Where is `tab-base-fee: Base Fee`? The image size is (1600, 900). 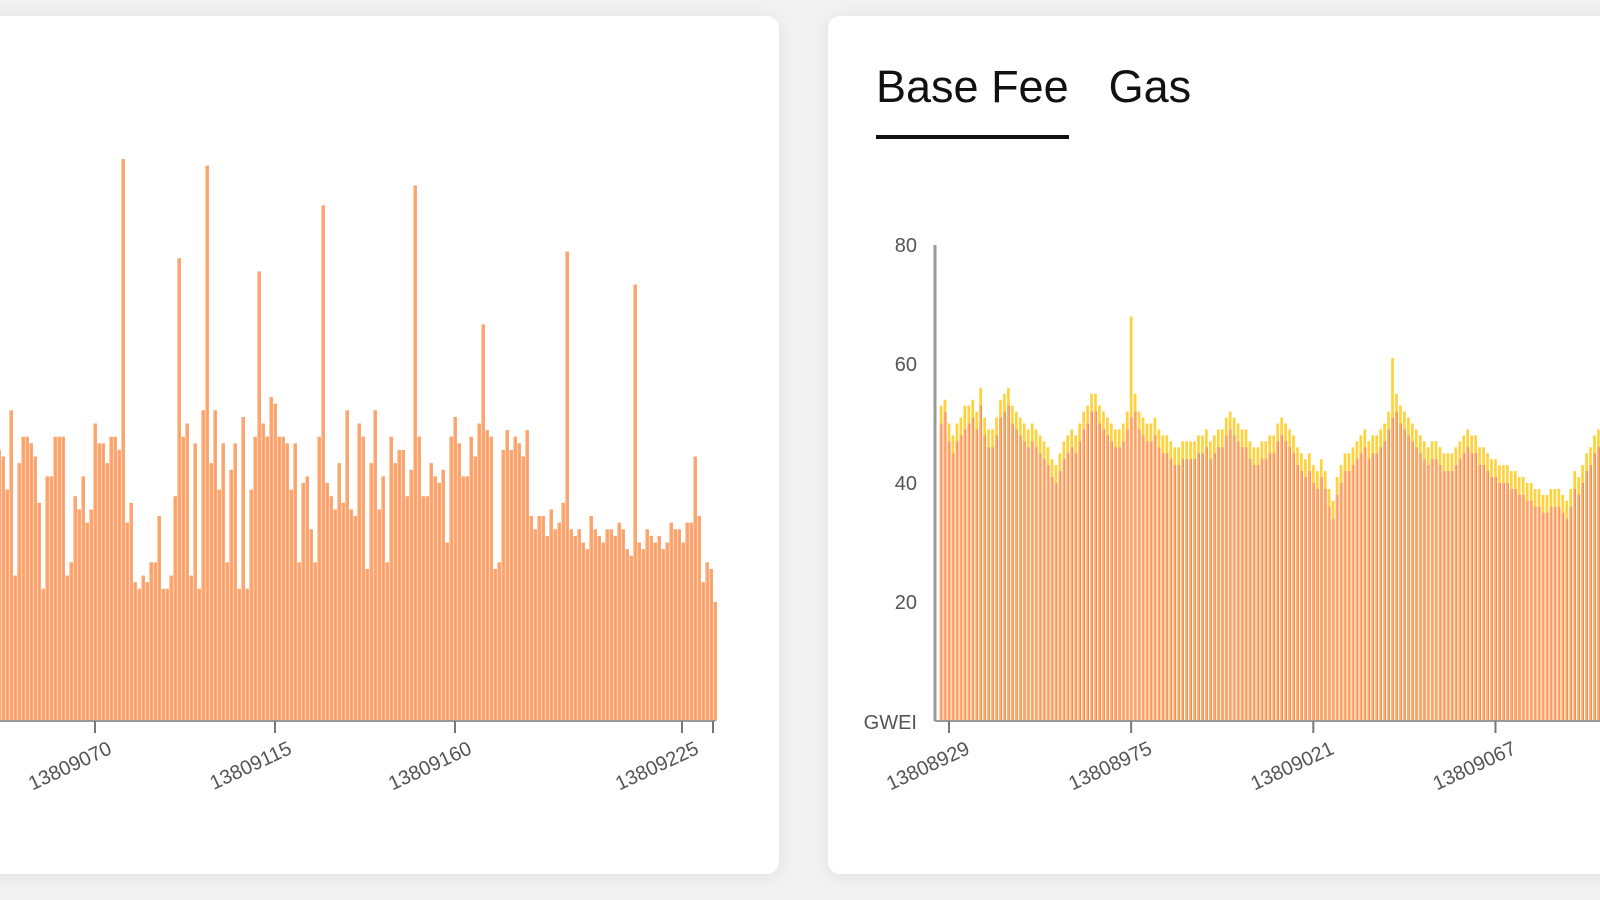
tab-base-fee: Base Fee is located at coordinates (972, 101).